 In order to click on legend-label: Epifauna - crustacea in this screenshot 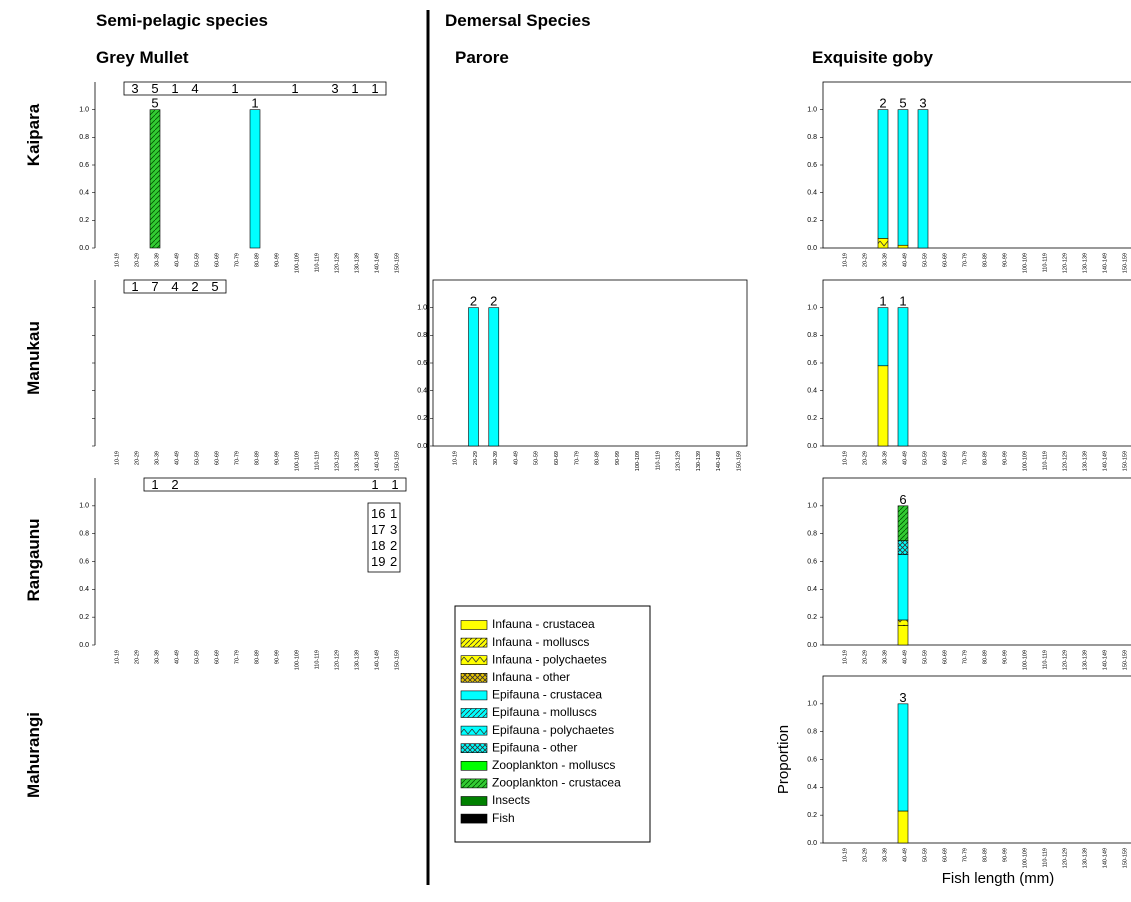, I will do `click(547, 695)`.